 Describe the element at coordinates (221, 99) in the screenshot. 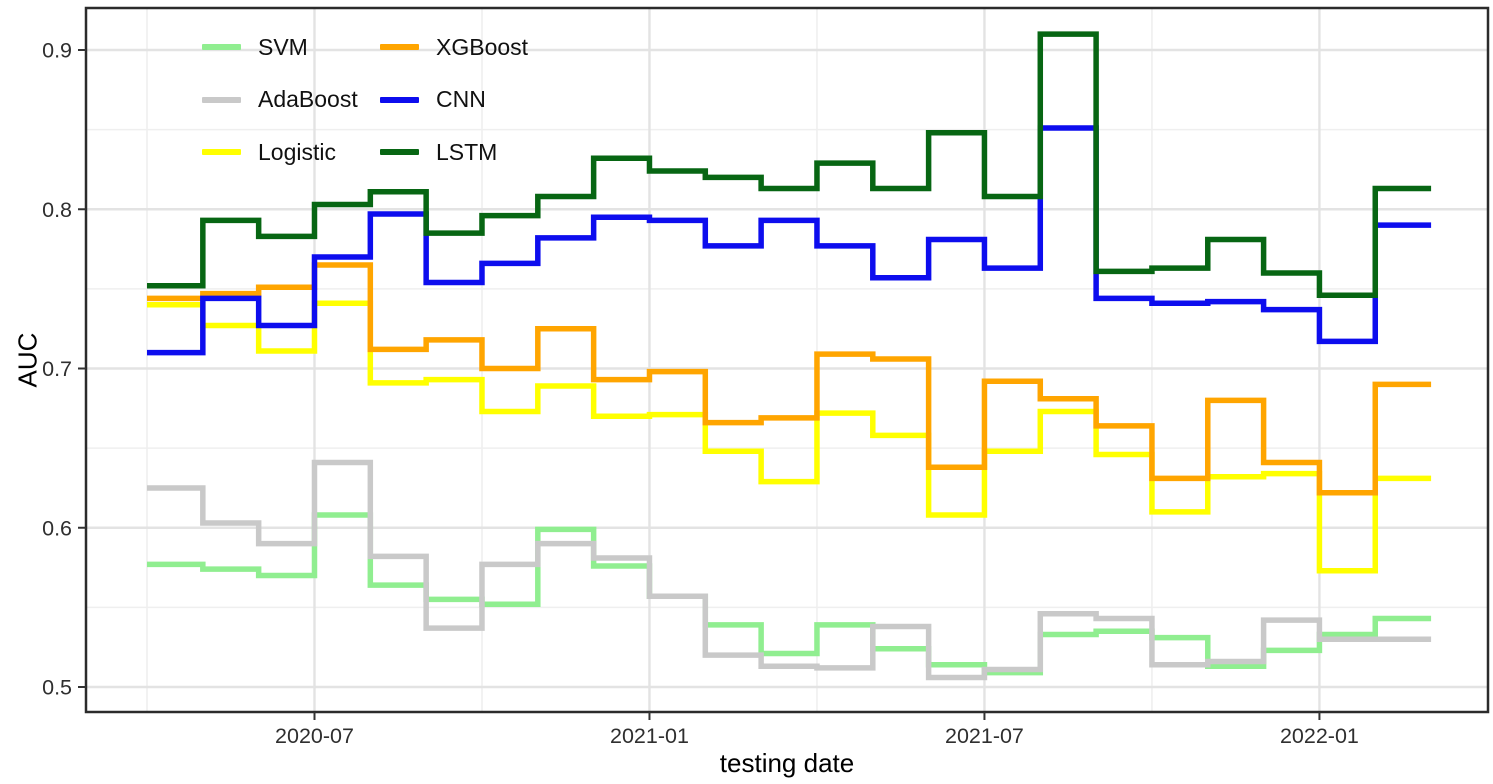

I see `adaboost-key-line-icon` at that location.